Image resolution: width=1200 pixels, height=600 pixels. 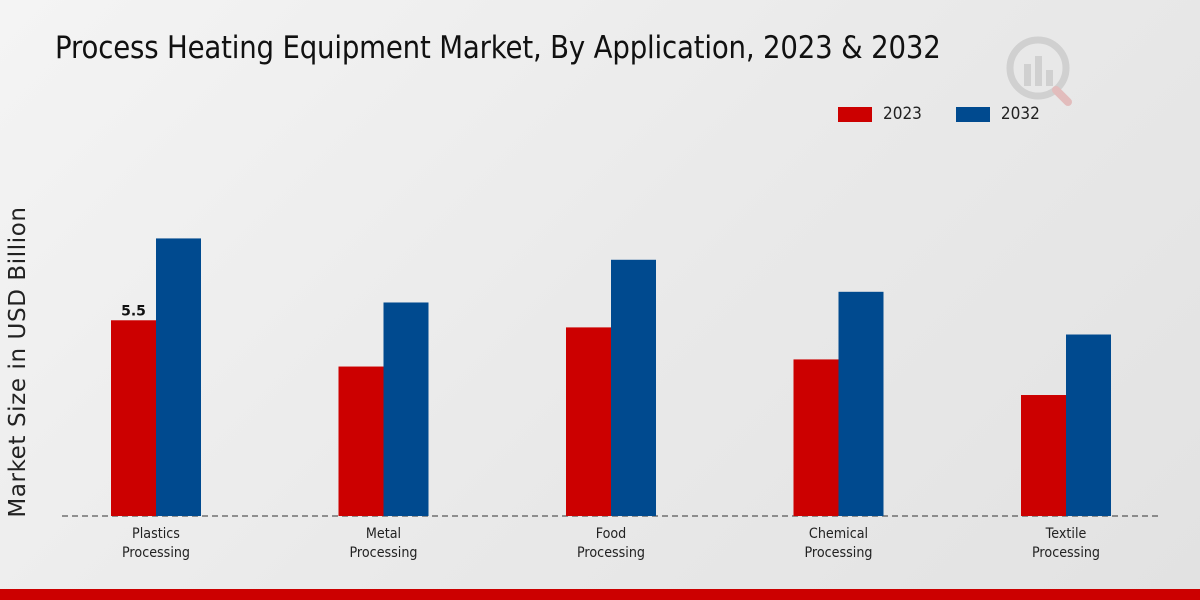 What do you see at coordinates (997, 114) in the screenshot?
I see `legend-item-2032: 2032` at bounding box center [997, 114].